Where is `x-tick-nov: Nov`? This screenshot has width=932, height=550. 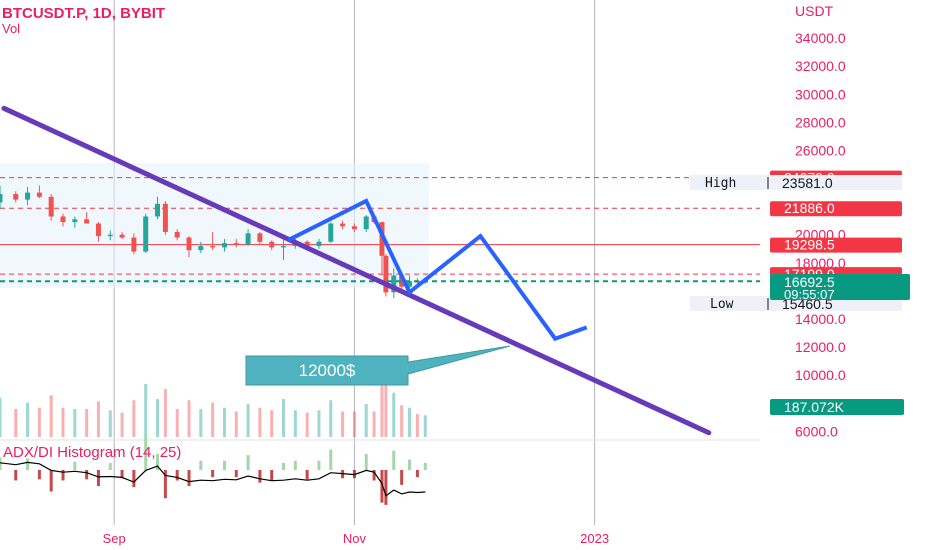 x-tick-nov: Nov is located at coordinates (355, 538).